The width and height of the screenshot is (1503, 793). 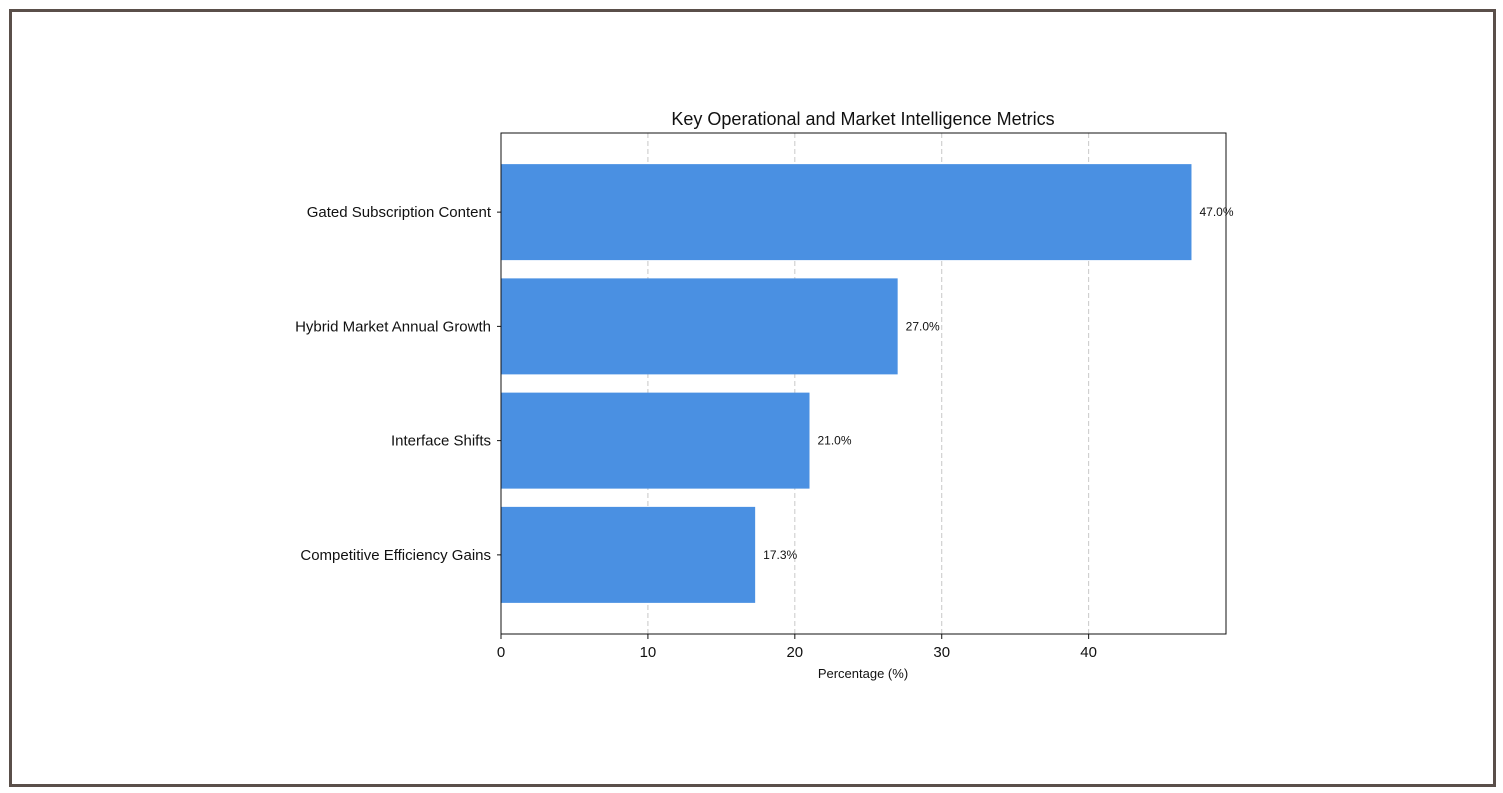 What do you see at coordinates (794, 652) in the screenshot?
I see `x-tick-label: 20` at bounding box center [794, 652].